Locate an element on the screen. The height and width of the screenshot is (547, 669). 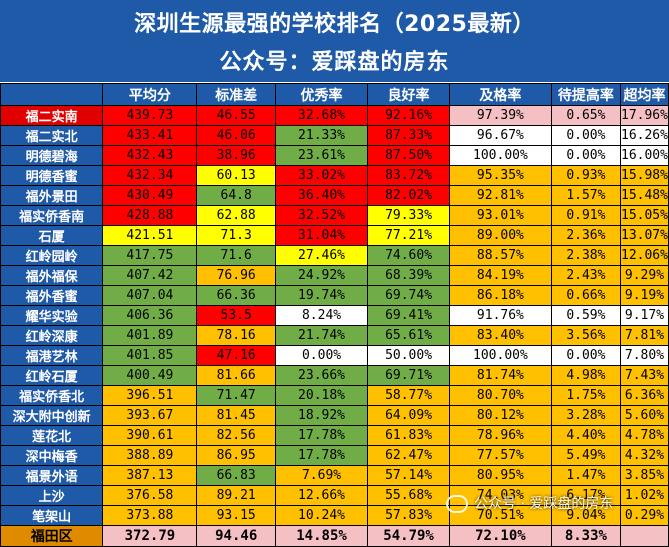
page-title: 深圳生源最强的学校排名（2025最新） is located at coordinates (334, 24).